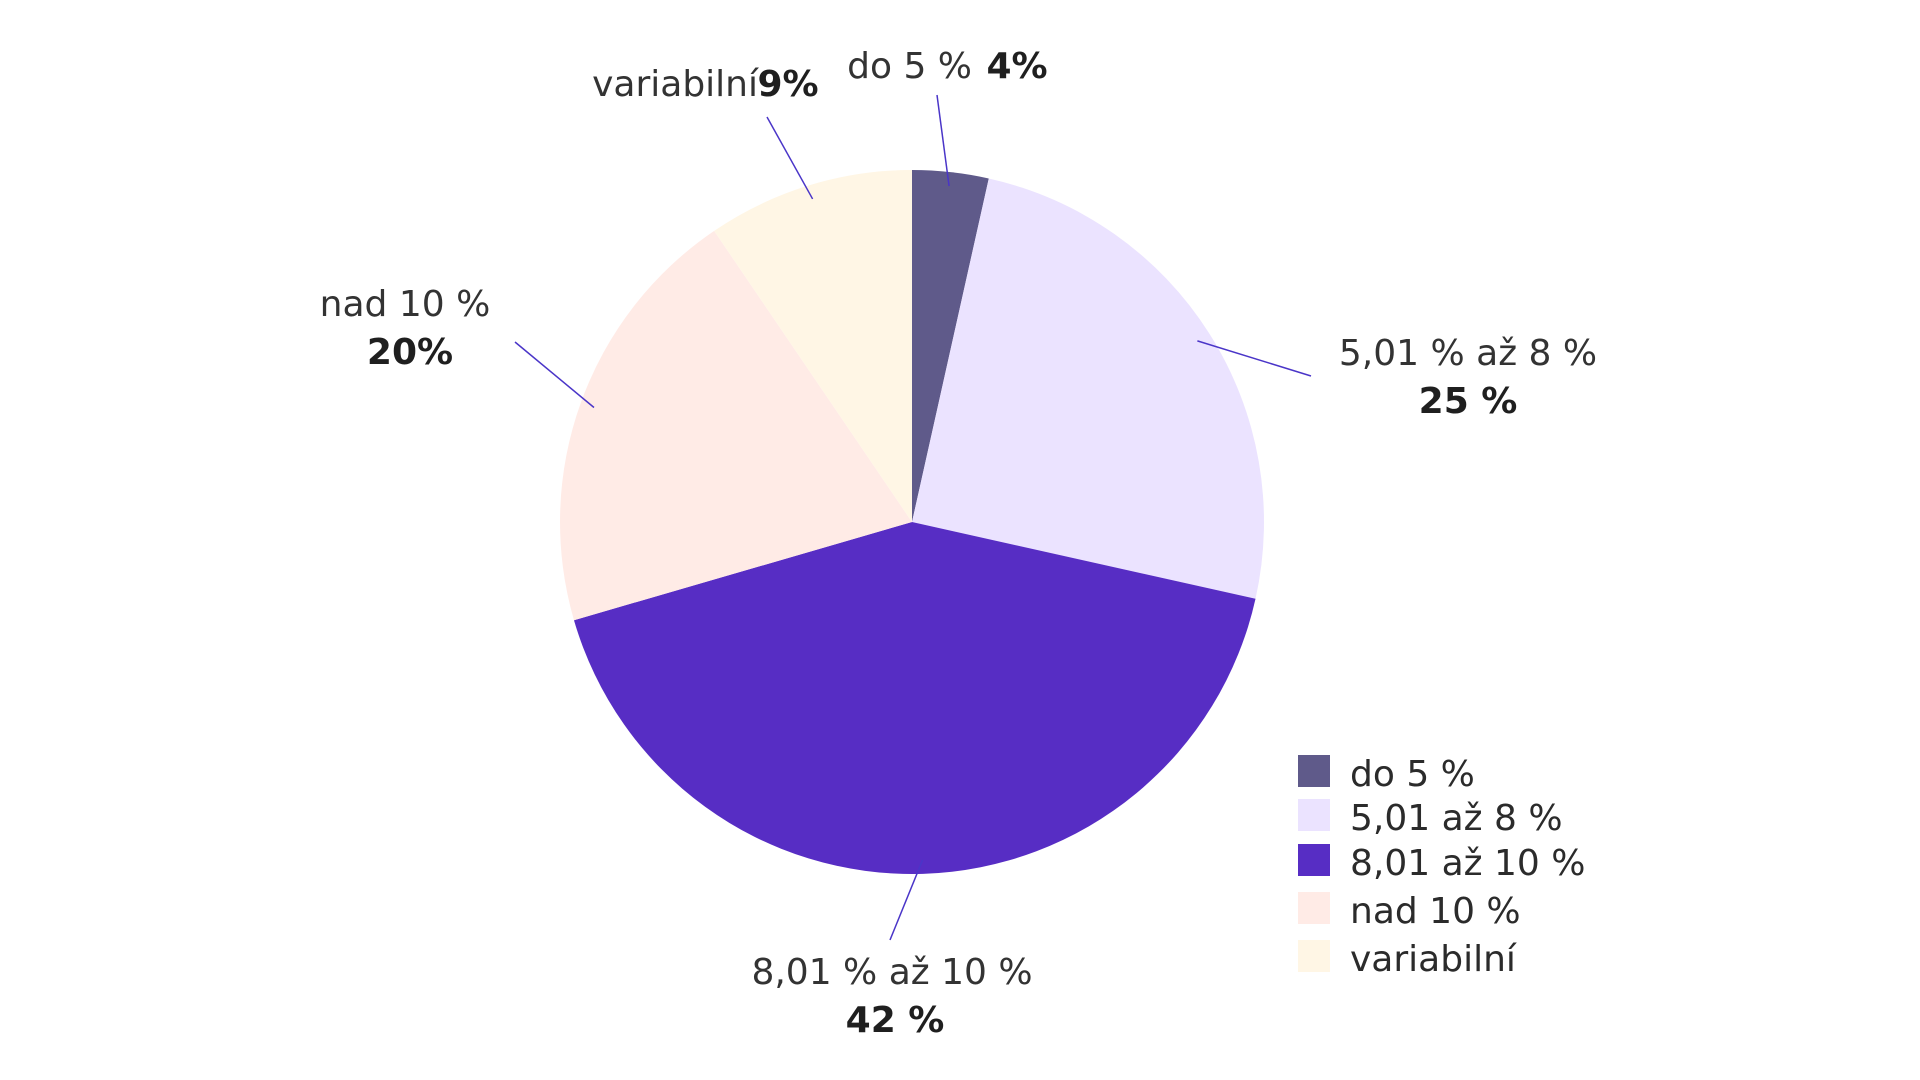  What do you see at coordinates (1456, 818) in the screenshot?
I see `legend-label: 5,01 až 8 %` at bounding box center [1456, 818].